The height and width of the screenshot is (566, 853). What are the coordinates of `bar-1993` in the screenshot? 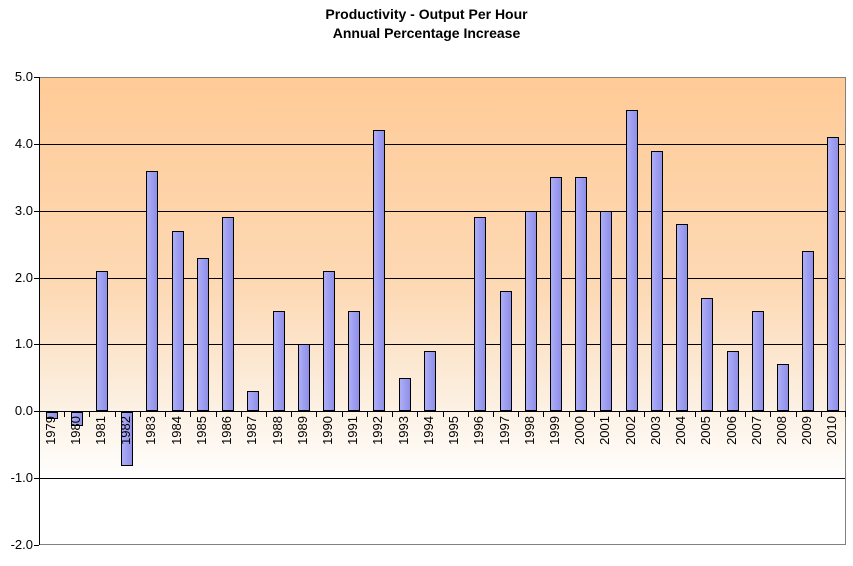 It's located at (404, 394).